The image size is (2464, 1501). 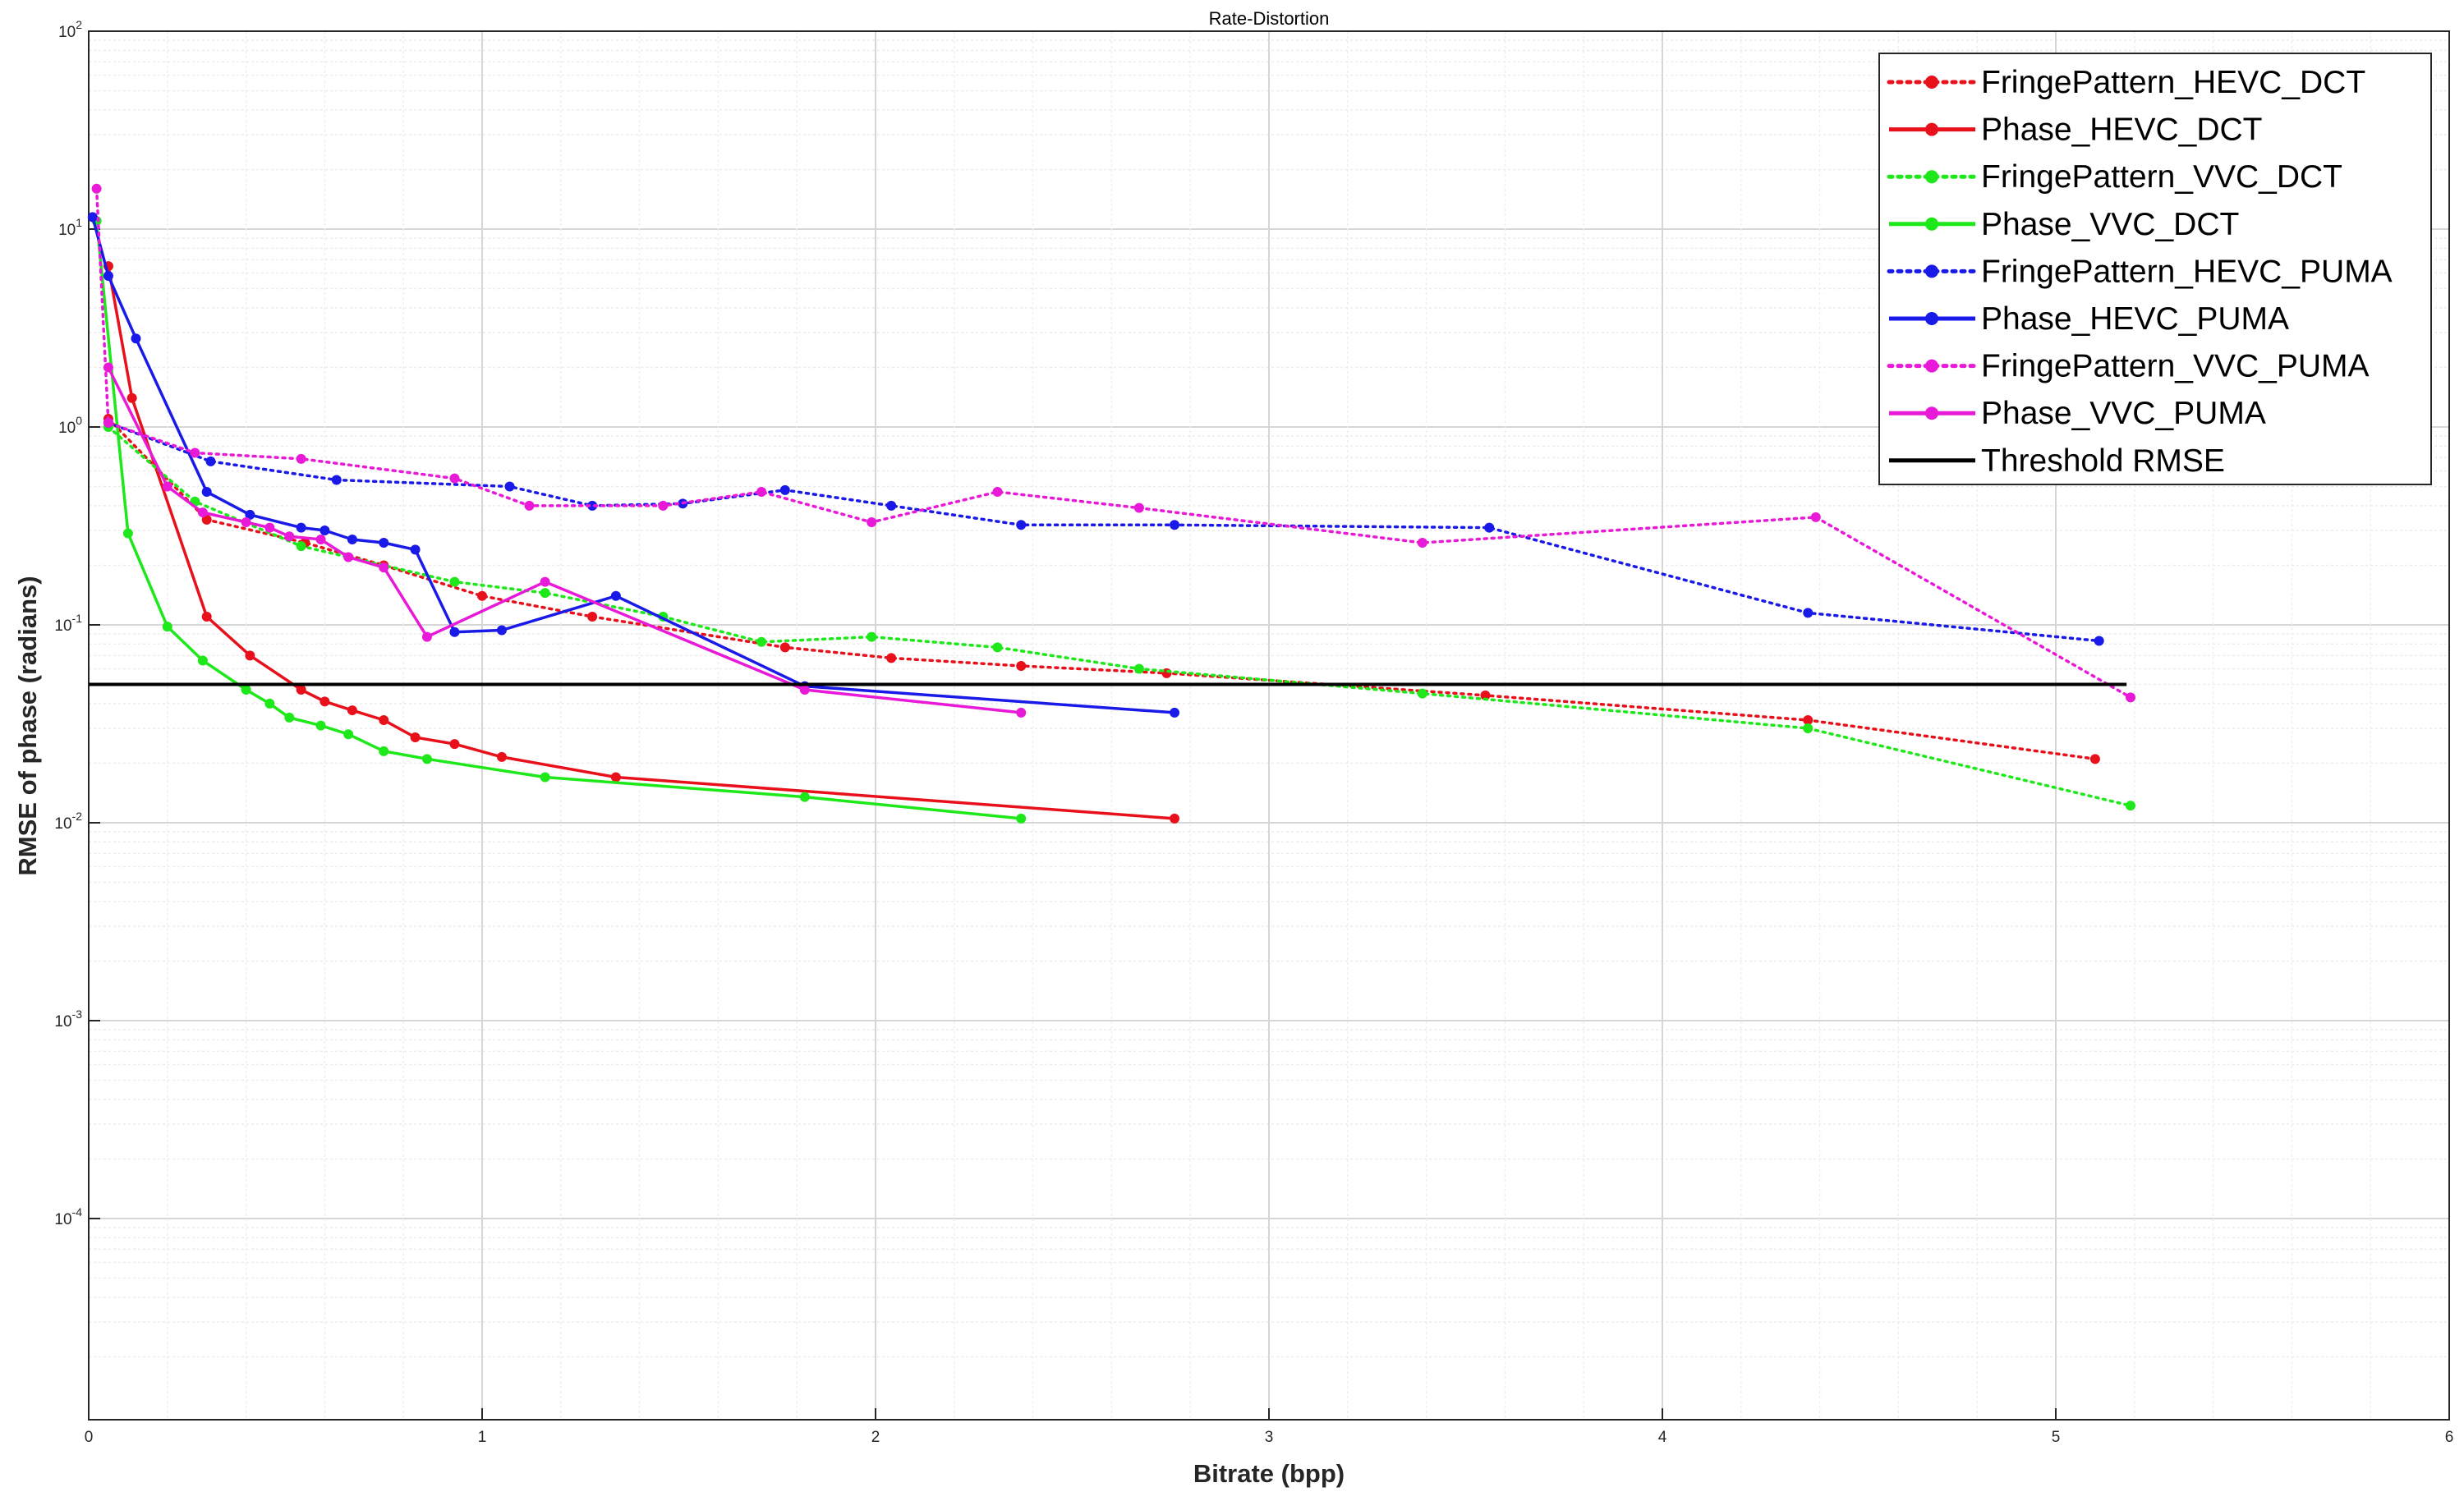 I want to click on legend-entry-phase-hevc-dct: Phase_HEVC_DCT, so click(x=2075, y=130).